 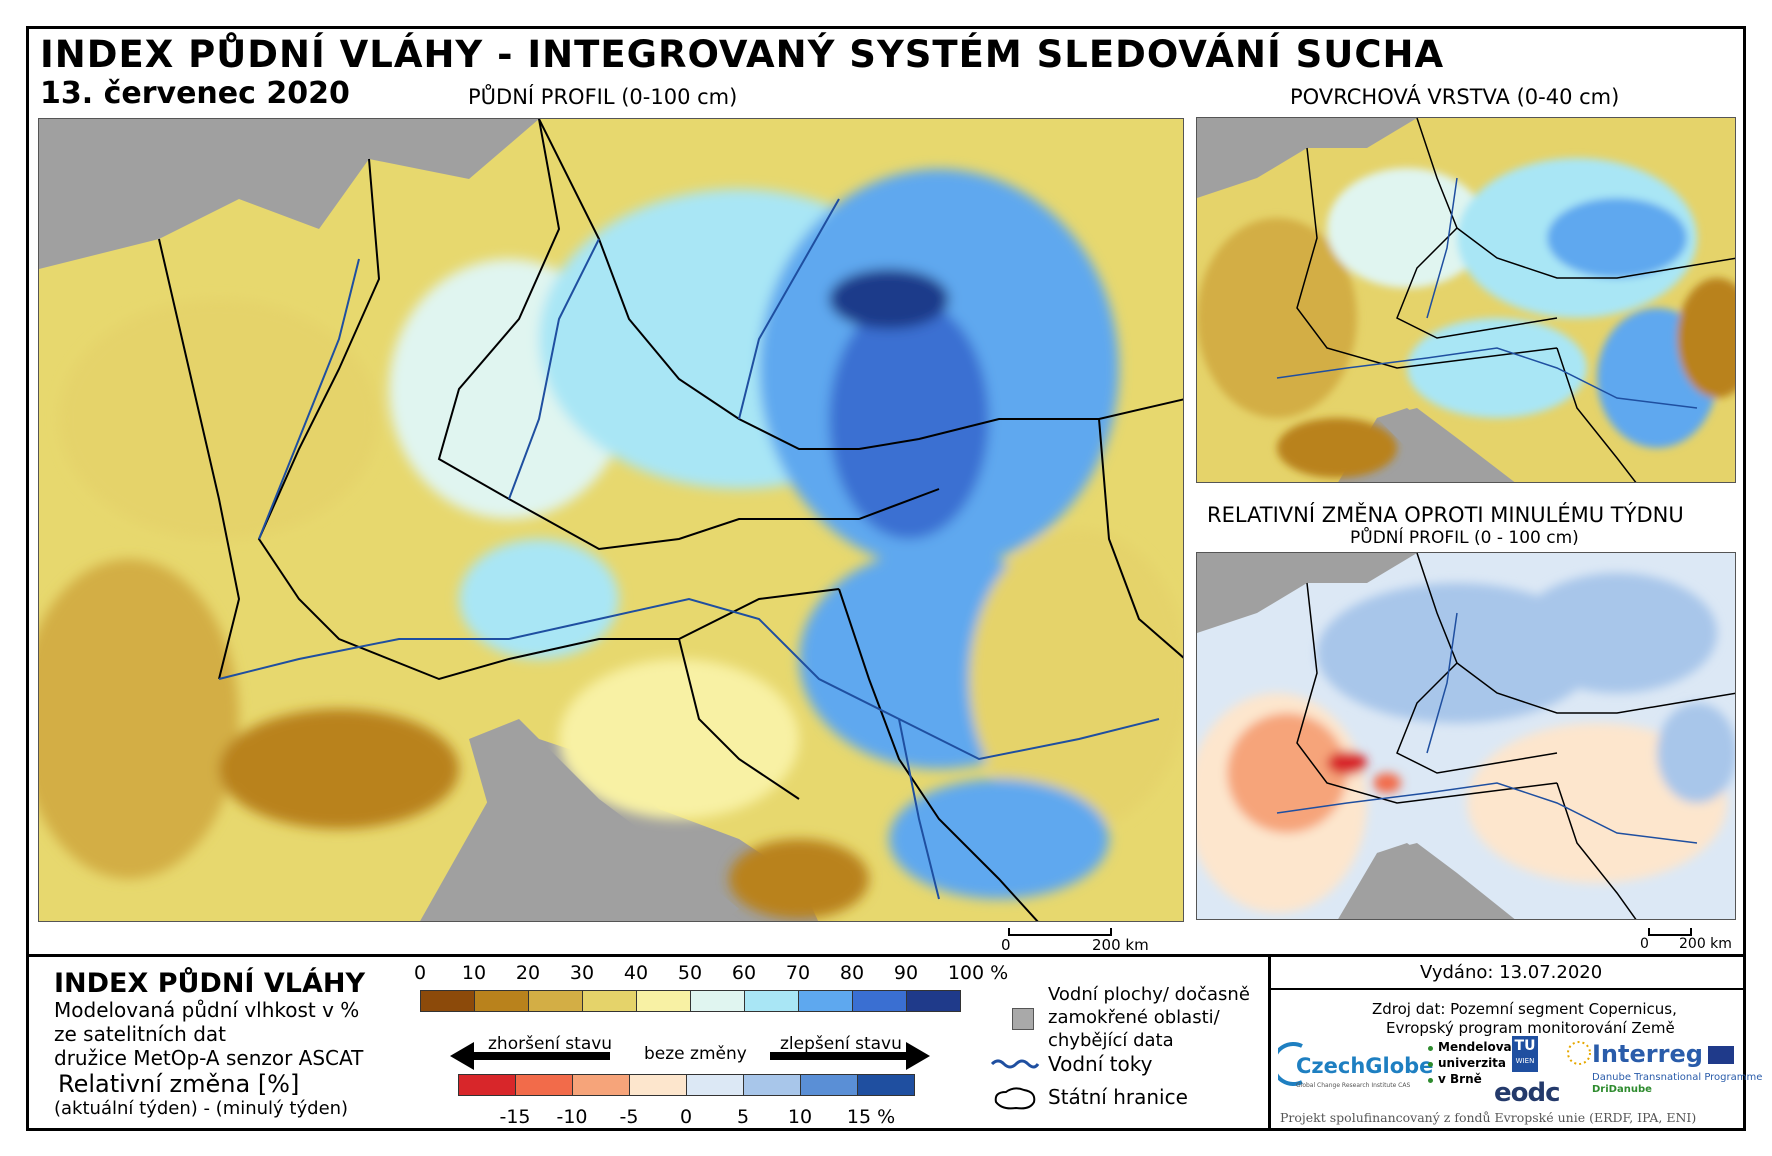 I want to click on eu-flag-icon, so click(x=1721, y=1055).